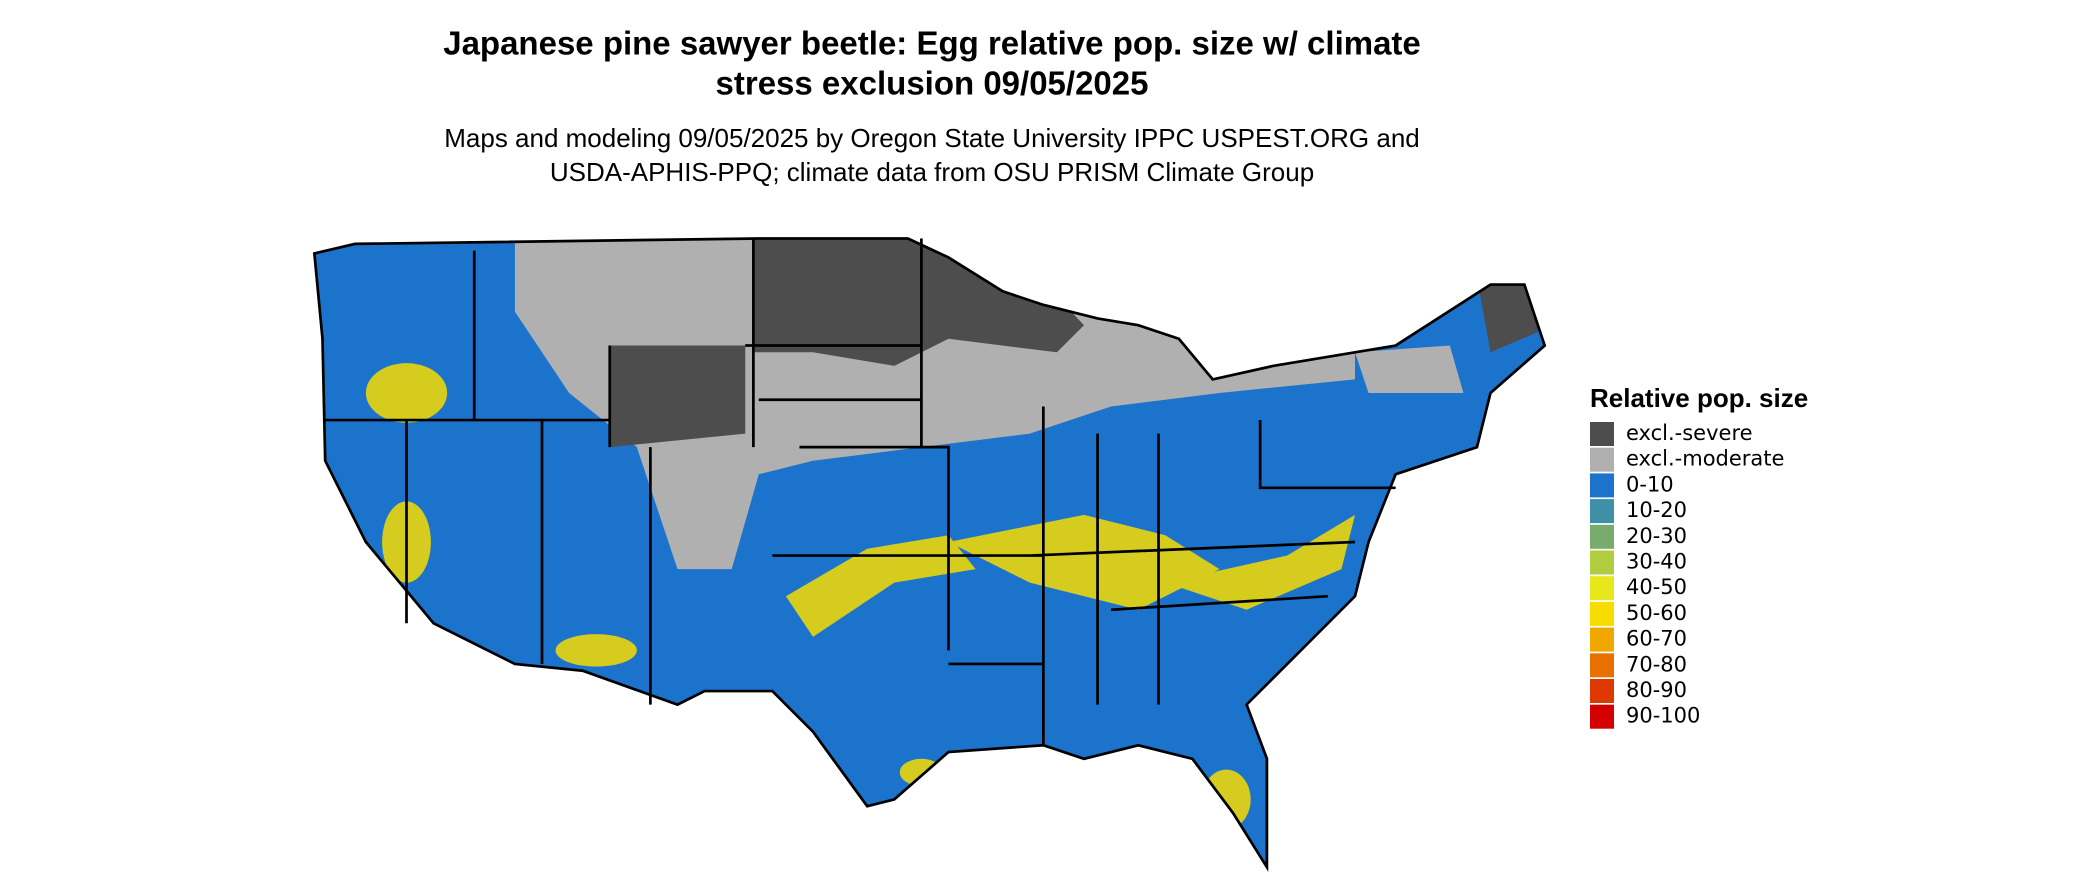  Describe the element at coordinates (1705, 459) in the screenshot. I see `legend-label: excl.-moderate` at that location.